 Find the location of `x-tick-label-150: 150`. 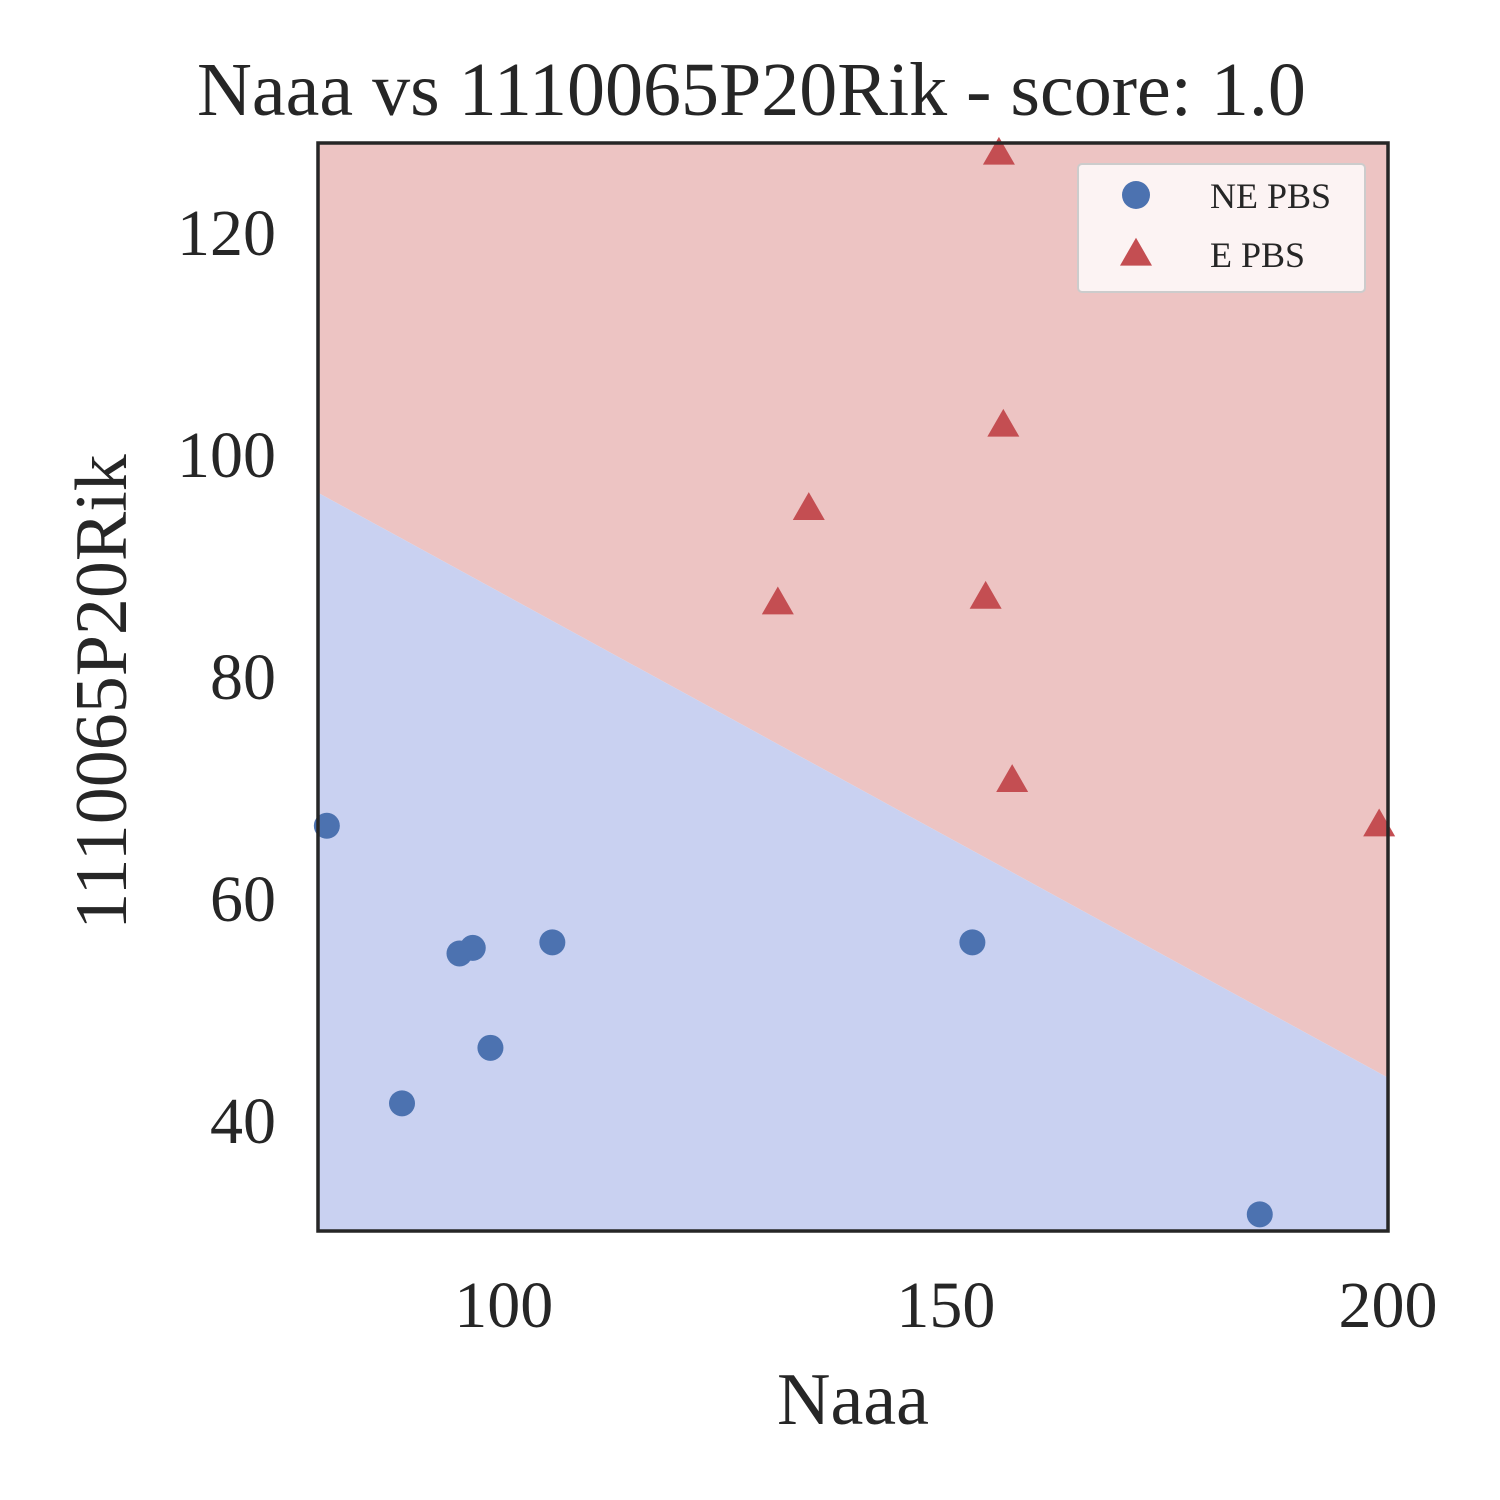

x-tick-label-150: 150 is located at coordinates (945, 1305).